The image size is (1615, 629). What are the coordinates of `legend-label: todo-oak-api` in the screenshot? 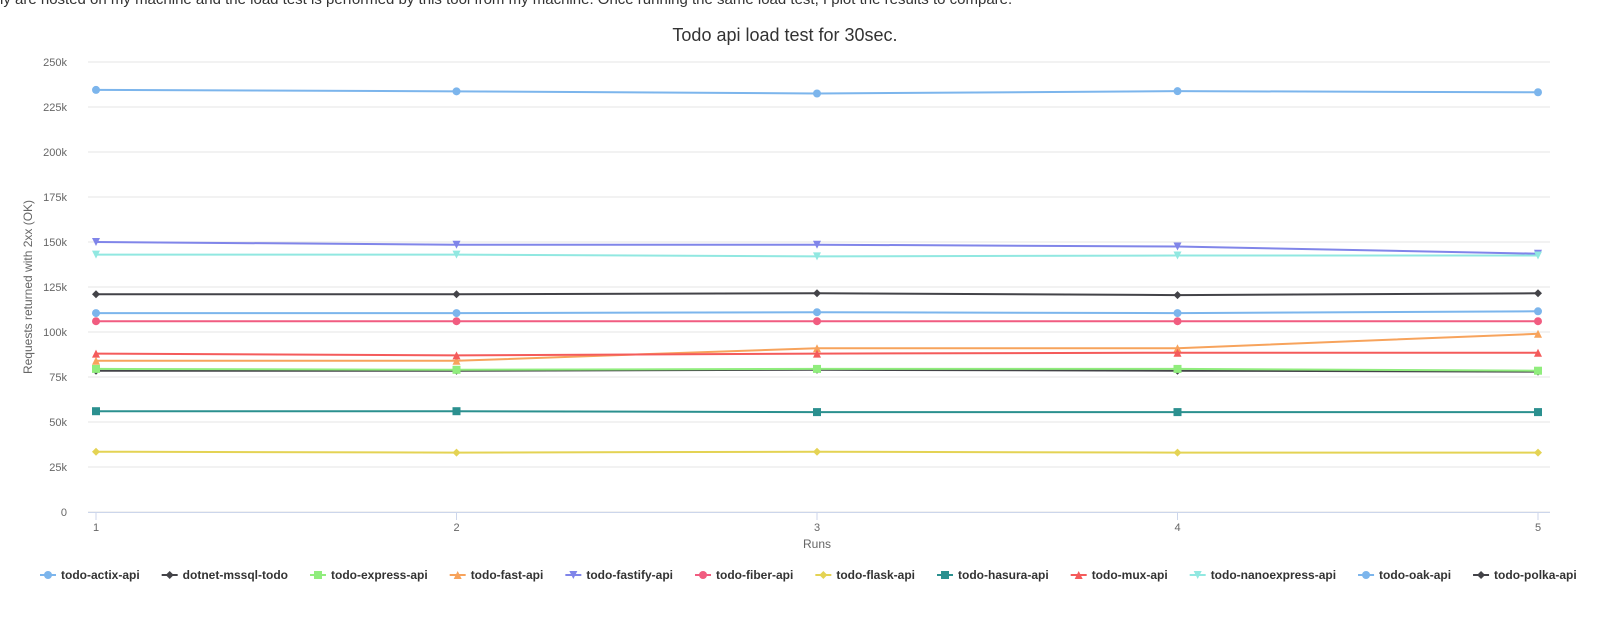 It's located at (1415, 575).